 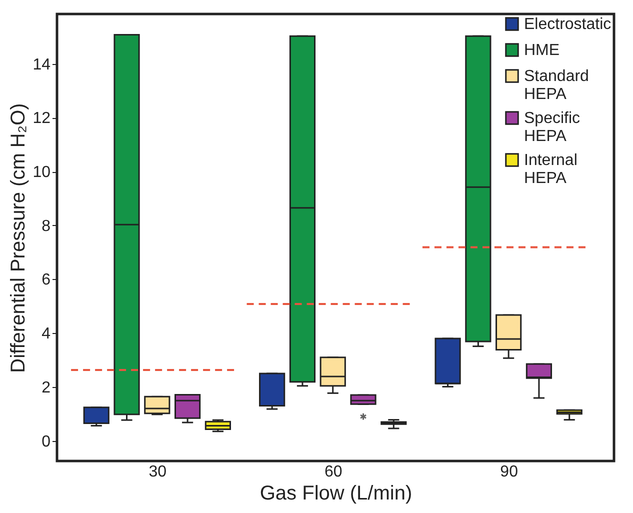 What do you see at coordinates (551, 169) in the screenshot?
I see `legend-label: Internal HEPA` at bounding box center [551, 169].